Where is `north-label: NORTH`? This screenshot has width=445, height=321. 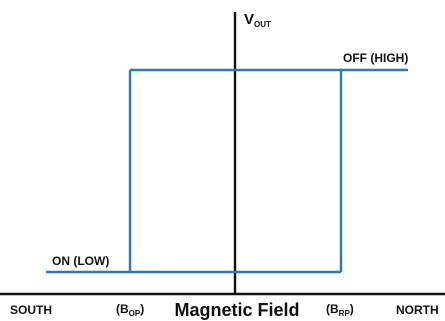
north-label: NORTH is located at coordinates (417, 310).